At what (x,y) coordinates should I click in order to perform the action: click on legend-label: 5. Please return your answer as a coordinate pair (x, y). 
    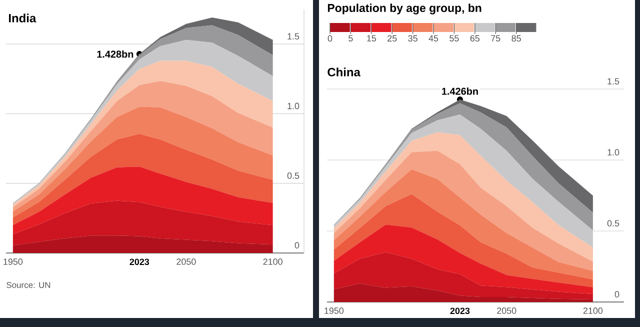
    Looking at the image, I should click on (350, 38).